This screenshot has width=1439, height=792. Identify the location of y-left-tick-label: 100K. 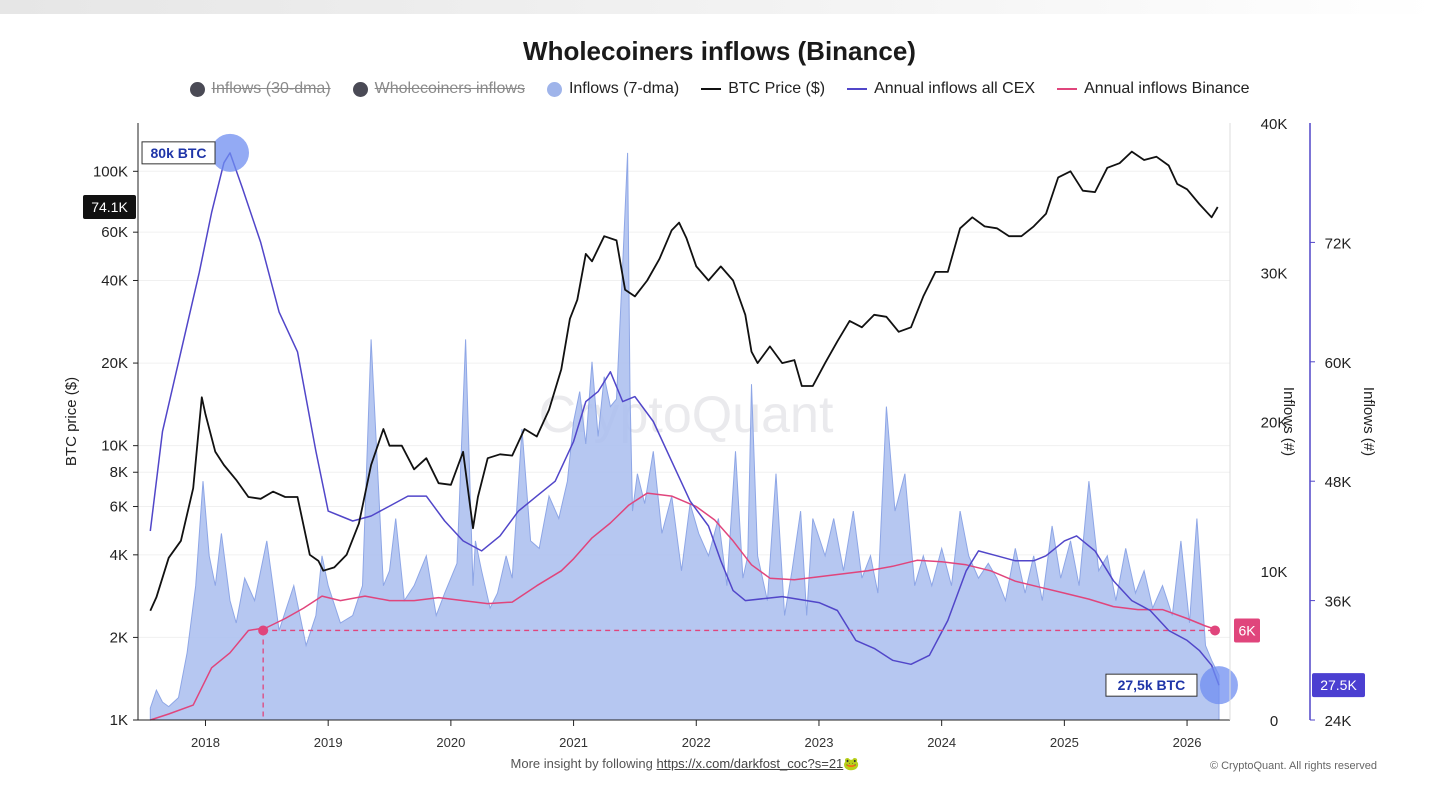
(110, 171).